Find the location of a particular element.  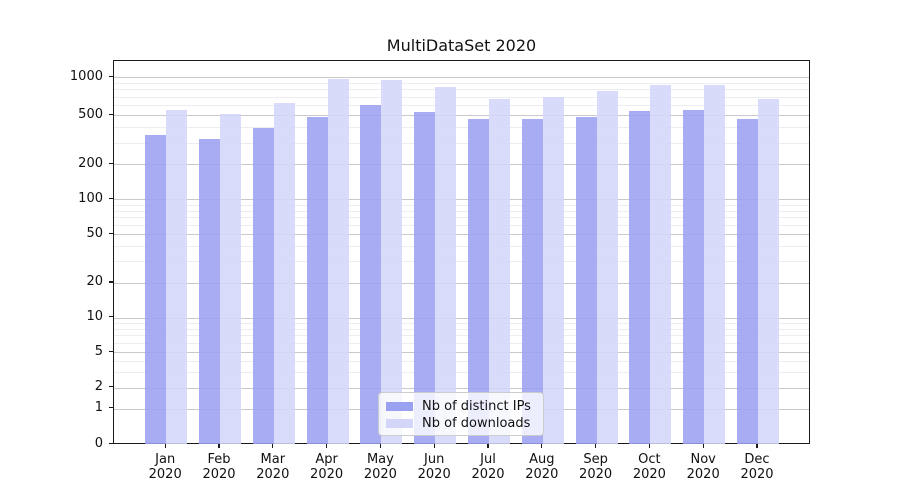

y-tick-label: 100 is located at coordinates (90, 198).